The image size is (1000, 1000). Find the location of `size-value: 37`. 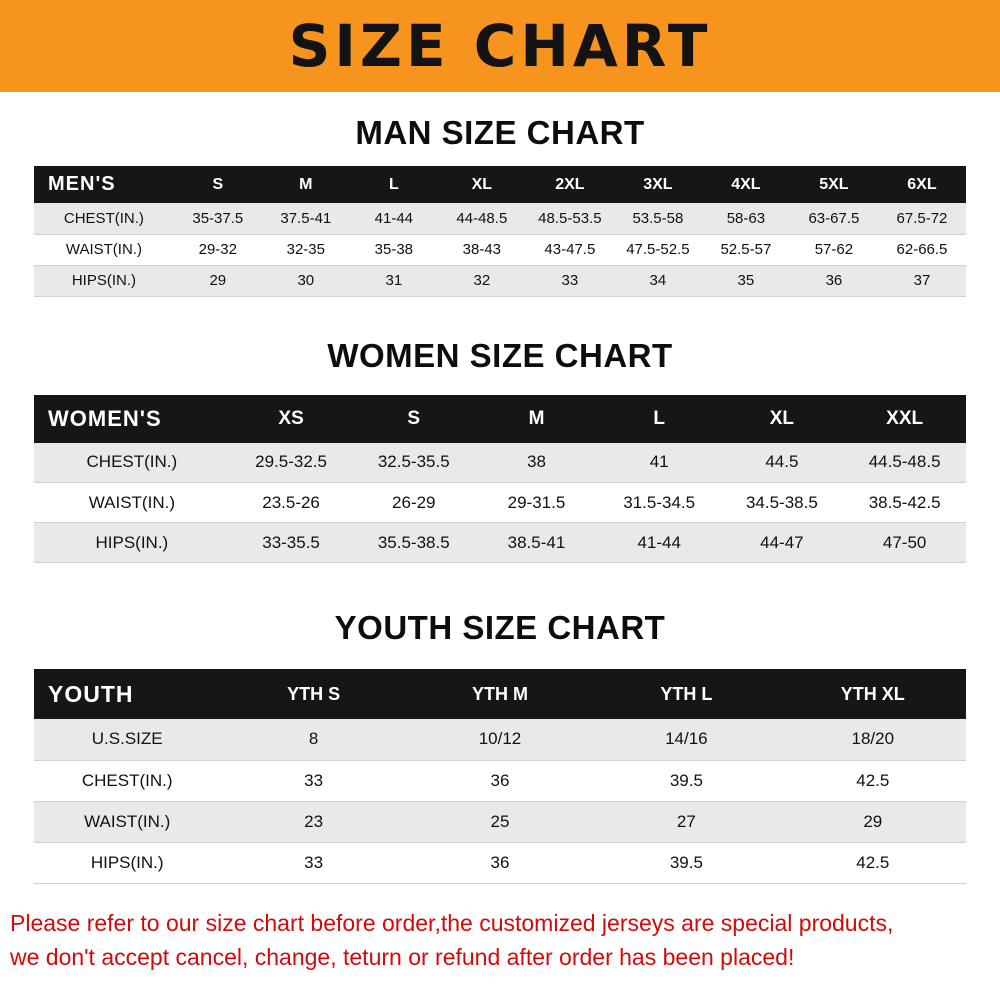

size-value: 37 is located at coordinates (922, 280).